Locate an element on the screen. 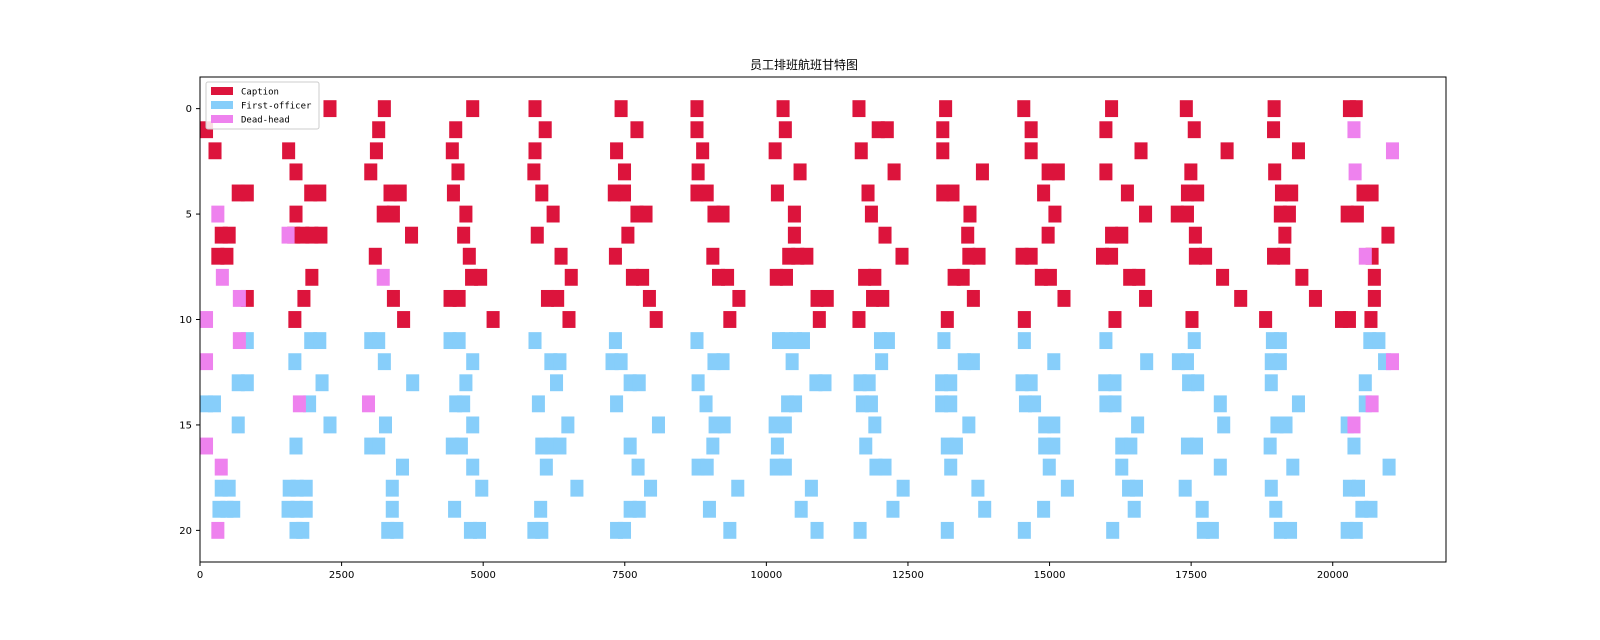 This screenshot has height=640, width=1600. legend-swatch is located at coordinates (222, 105).